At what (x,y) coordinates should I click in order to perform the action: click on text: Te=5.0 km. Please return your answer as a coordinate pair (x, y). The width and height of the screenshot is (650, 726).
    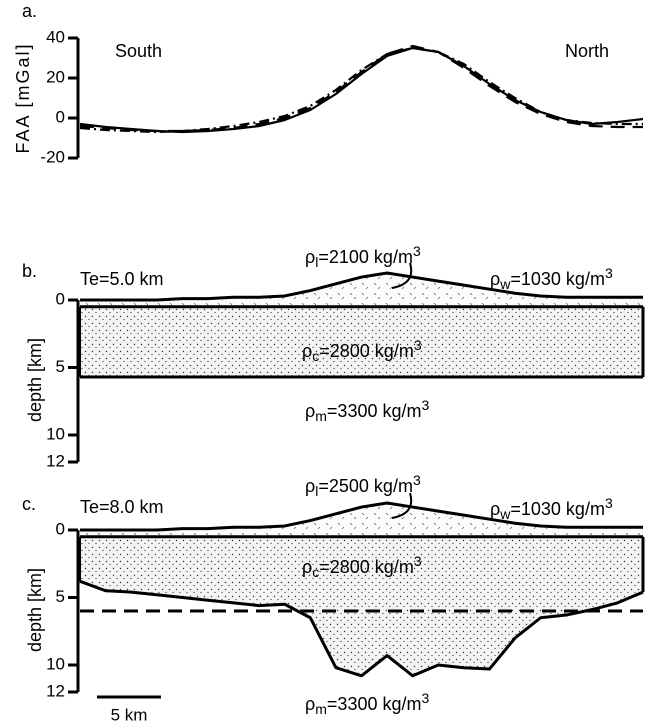
    Looking at the image, I should click on (122, 279).